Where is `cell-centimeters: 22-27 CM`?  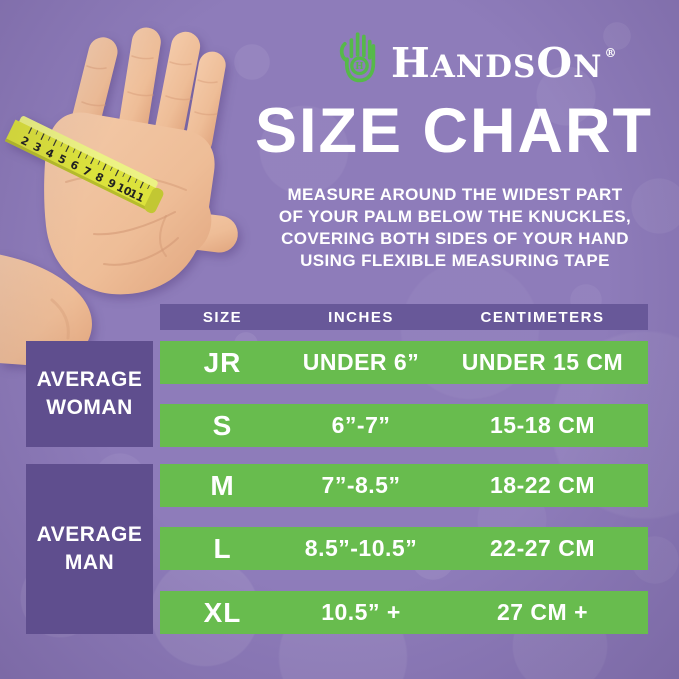 cell-centimeters: 22-27 CM is located at coordinates (542, 548).